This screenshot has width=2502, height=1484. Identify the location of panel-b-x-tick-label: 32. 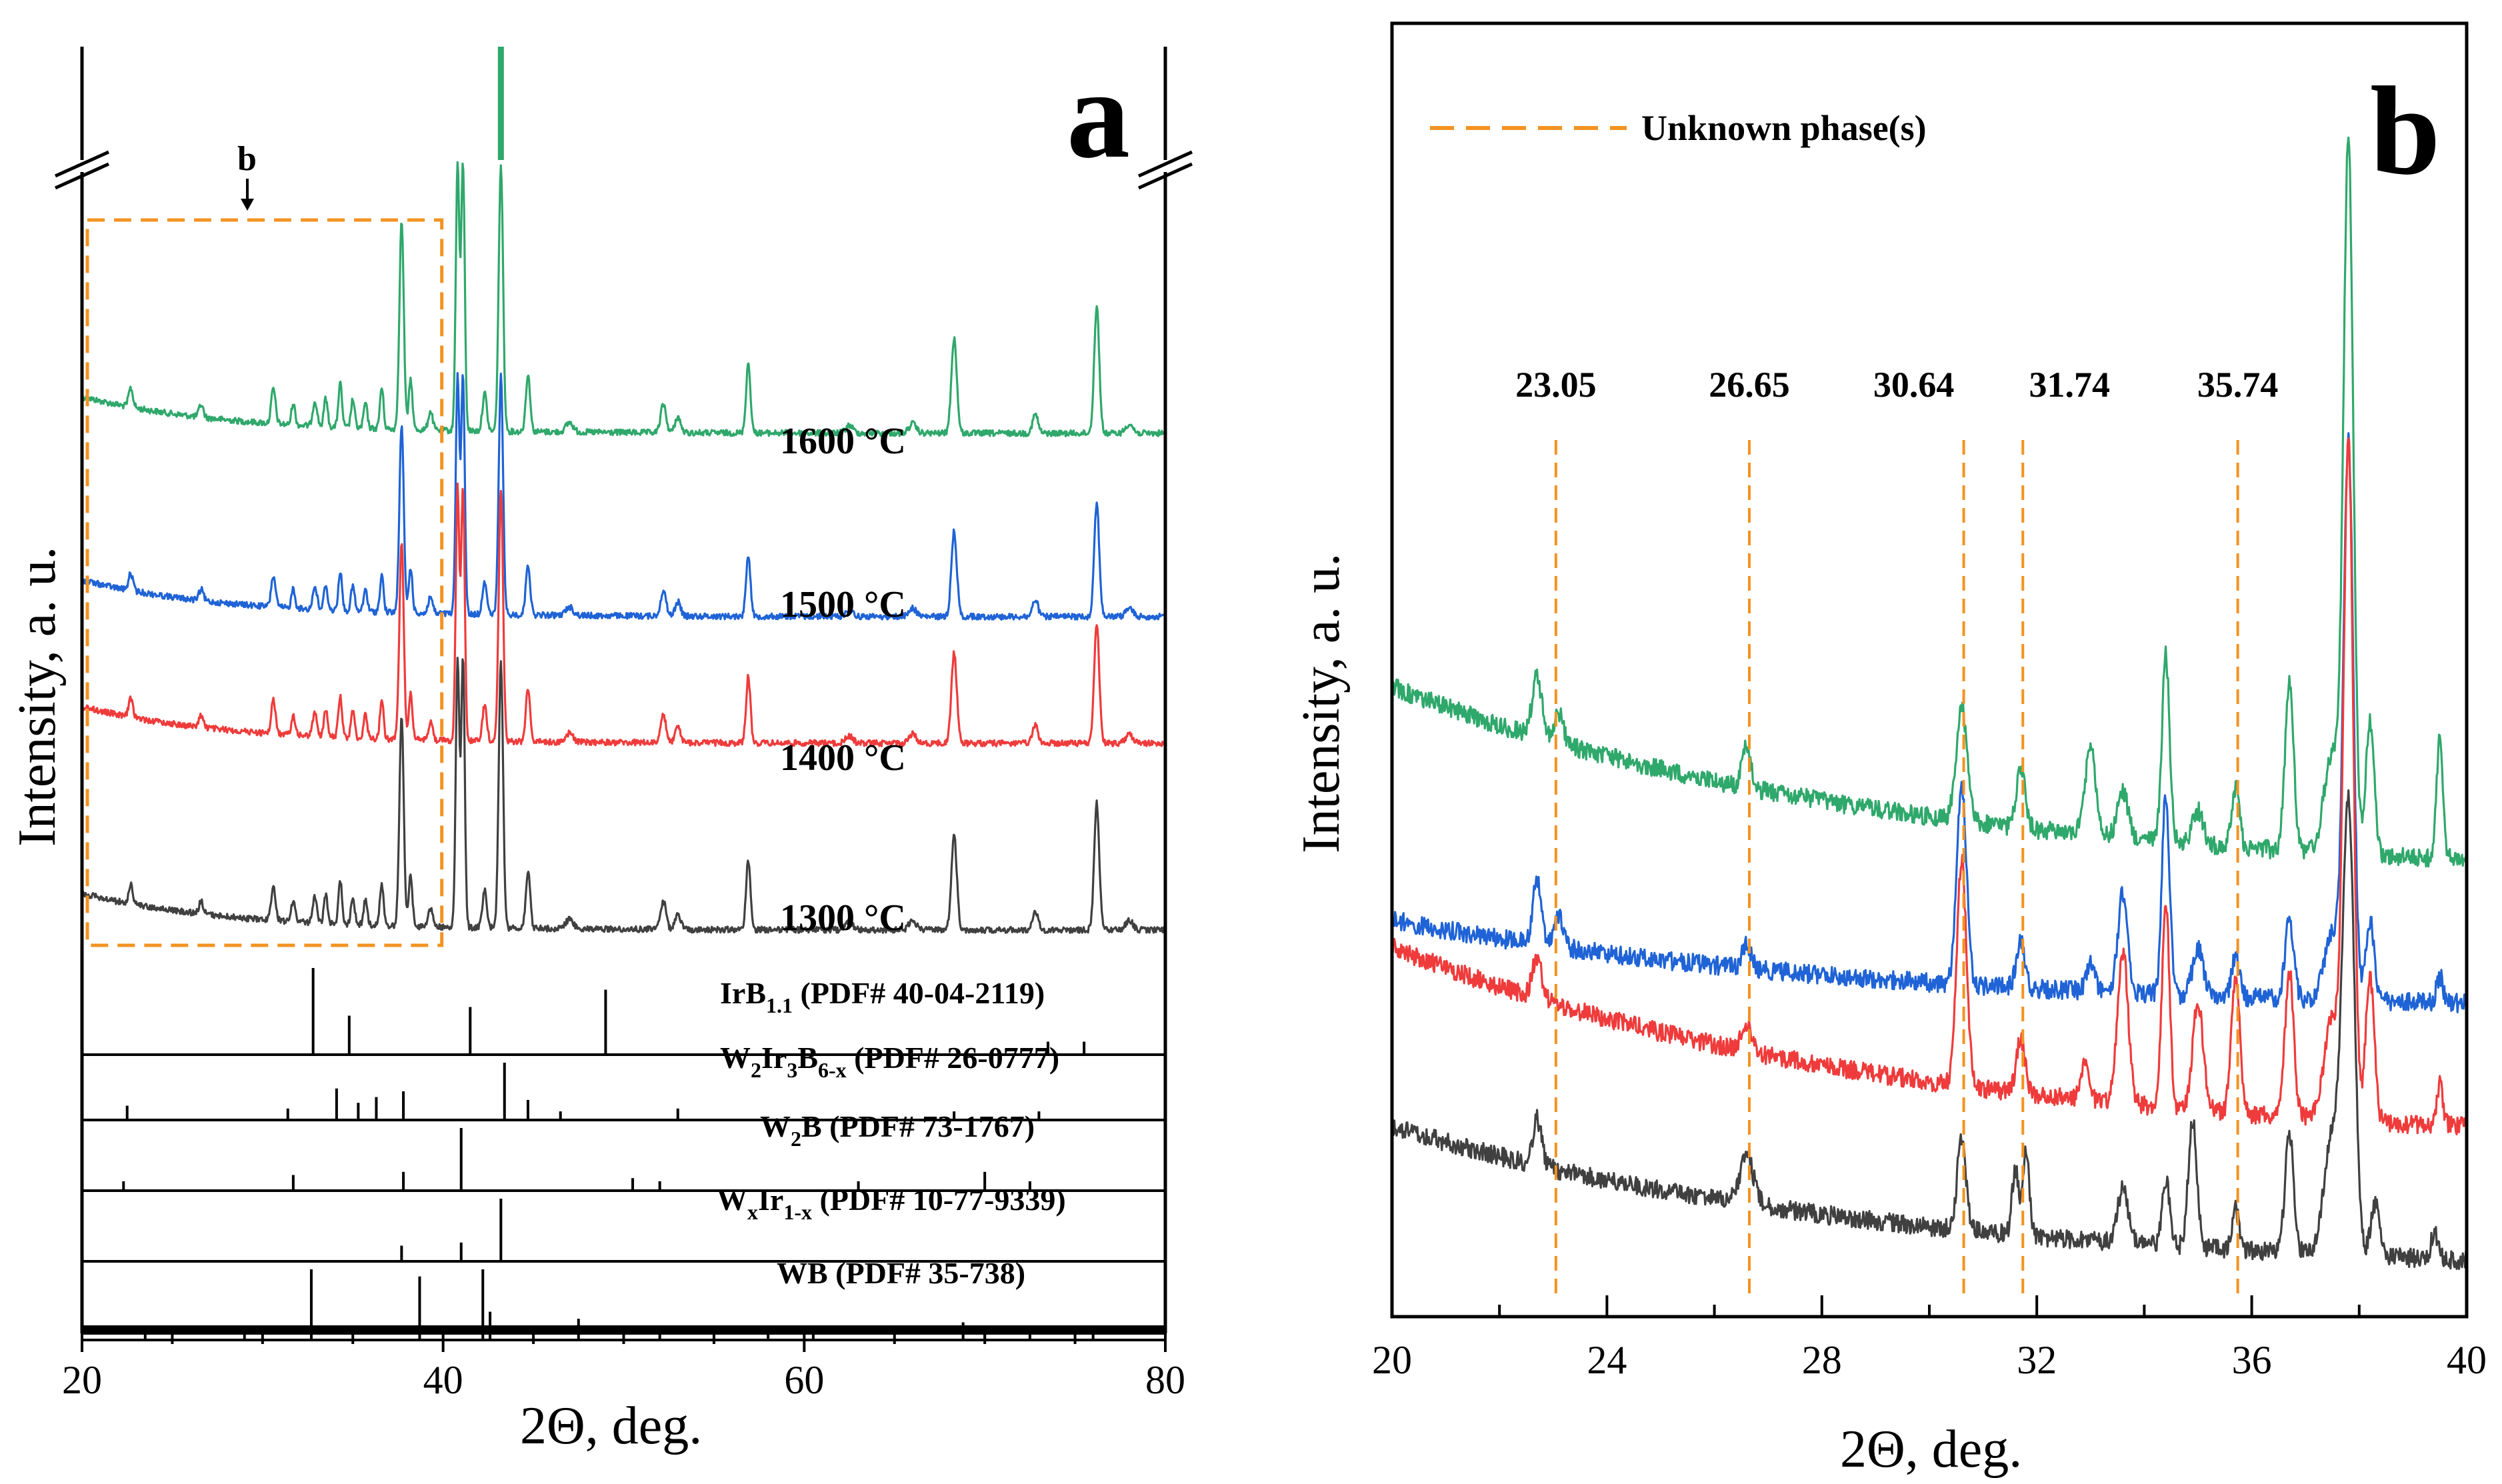
(2037, 1360).